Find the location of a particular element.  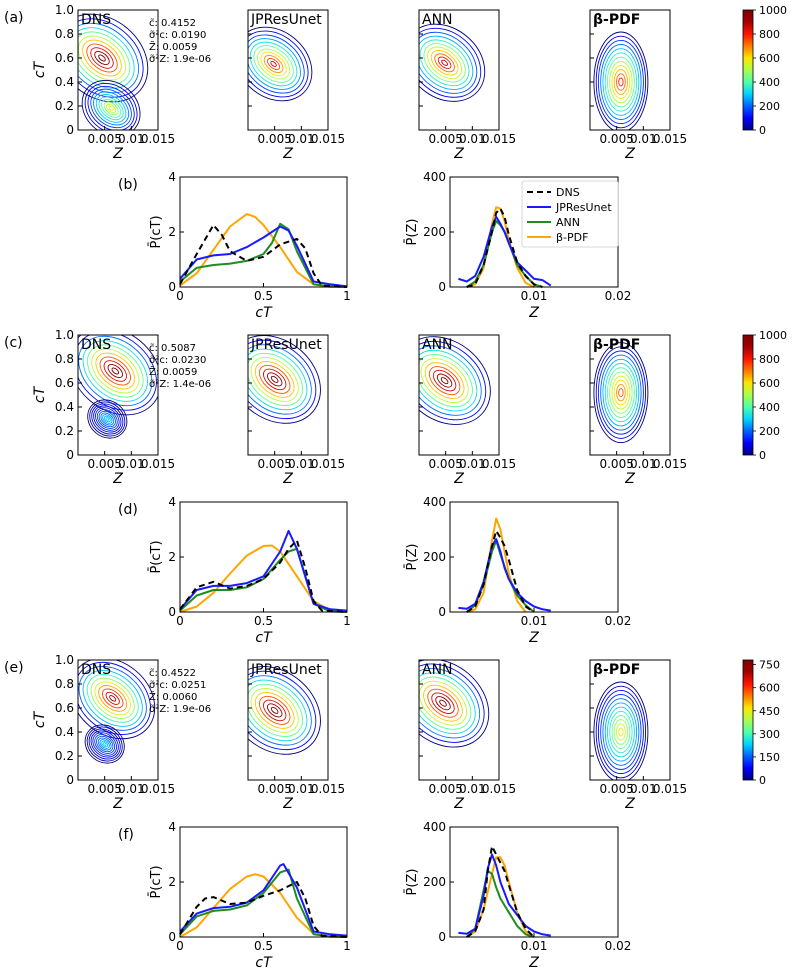

panel-title: DNS is located at coordinates (96, 20).